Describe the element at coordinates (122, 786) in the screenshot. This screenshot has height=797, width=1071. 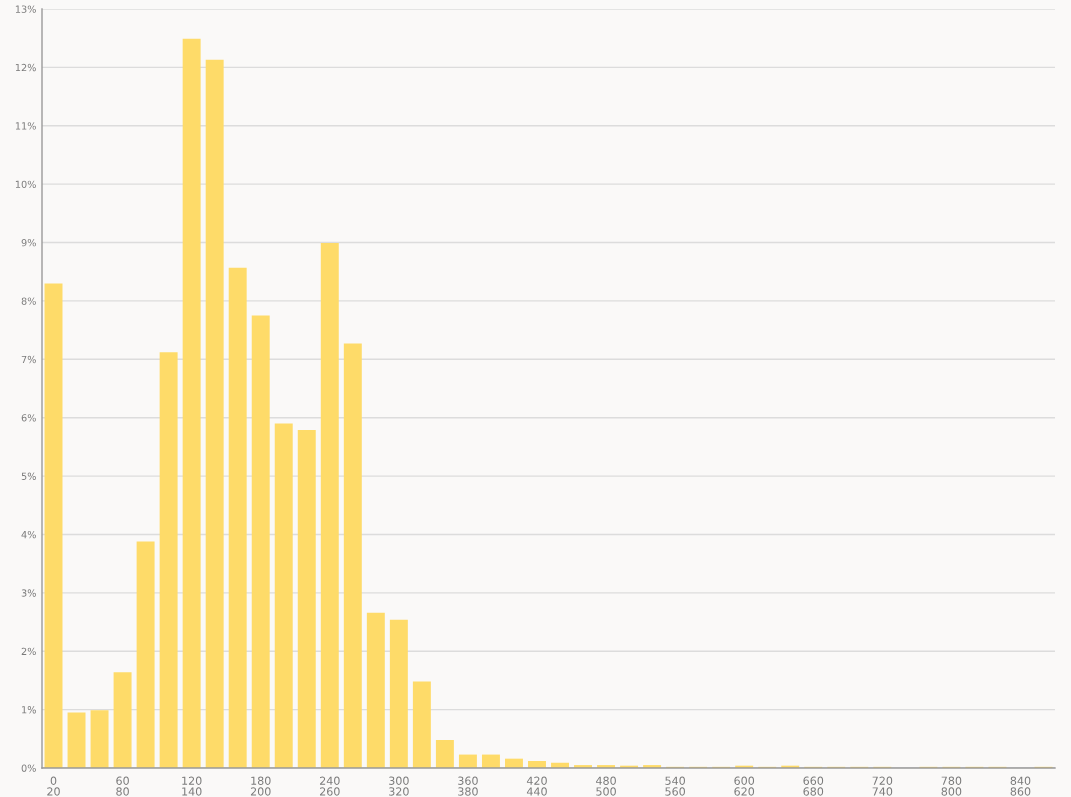
I see `x-tick-label: 60 80` at that location.